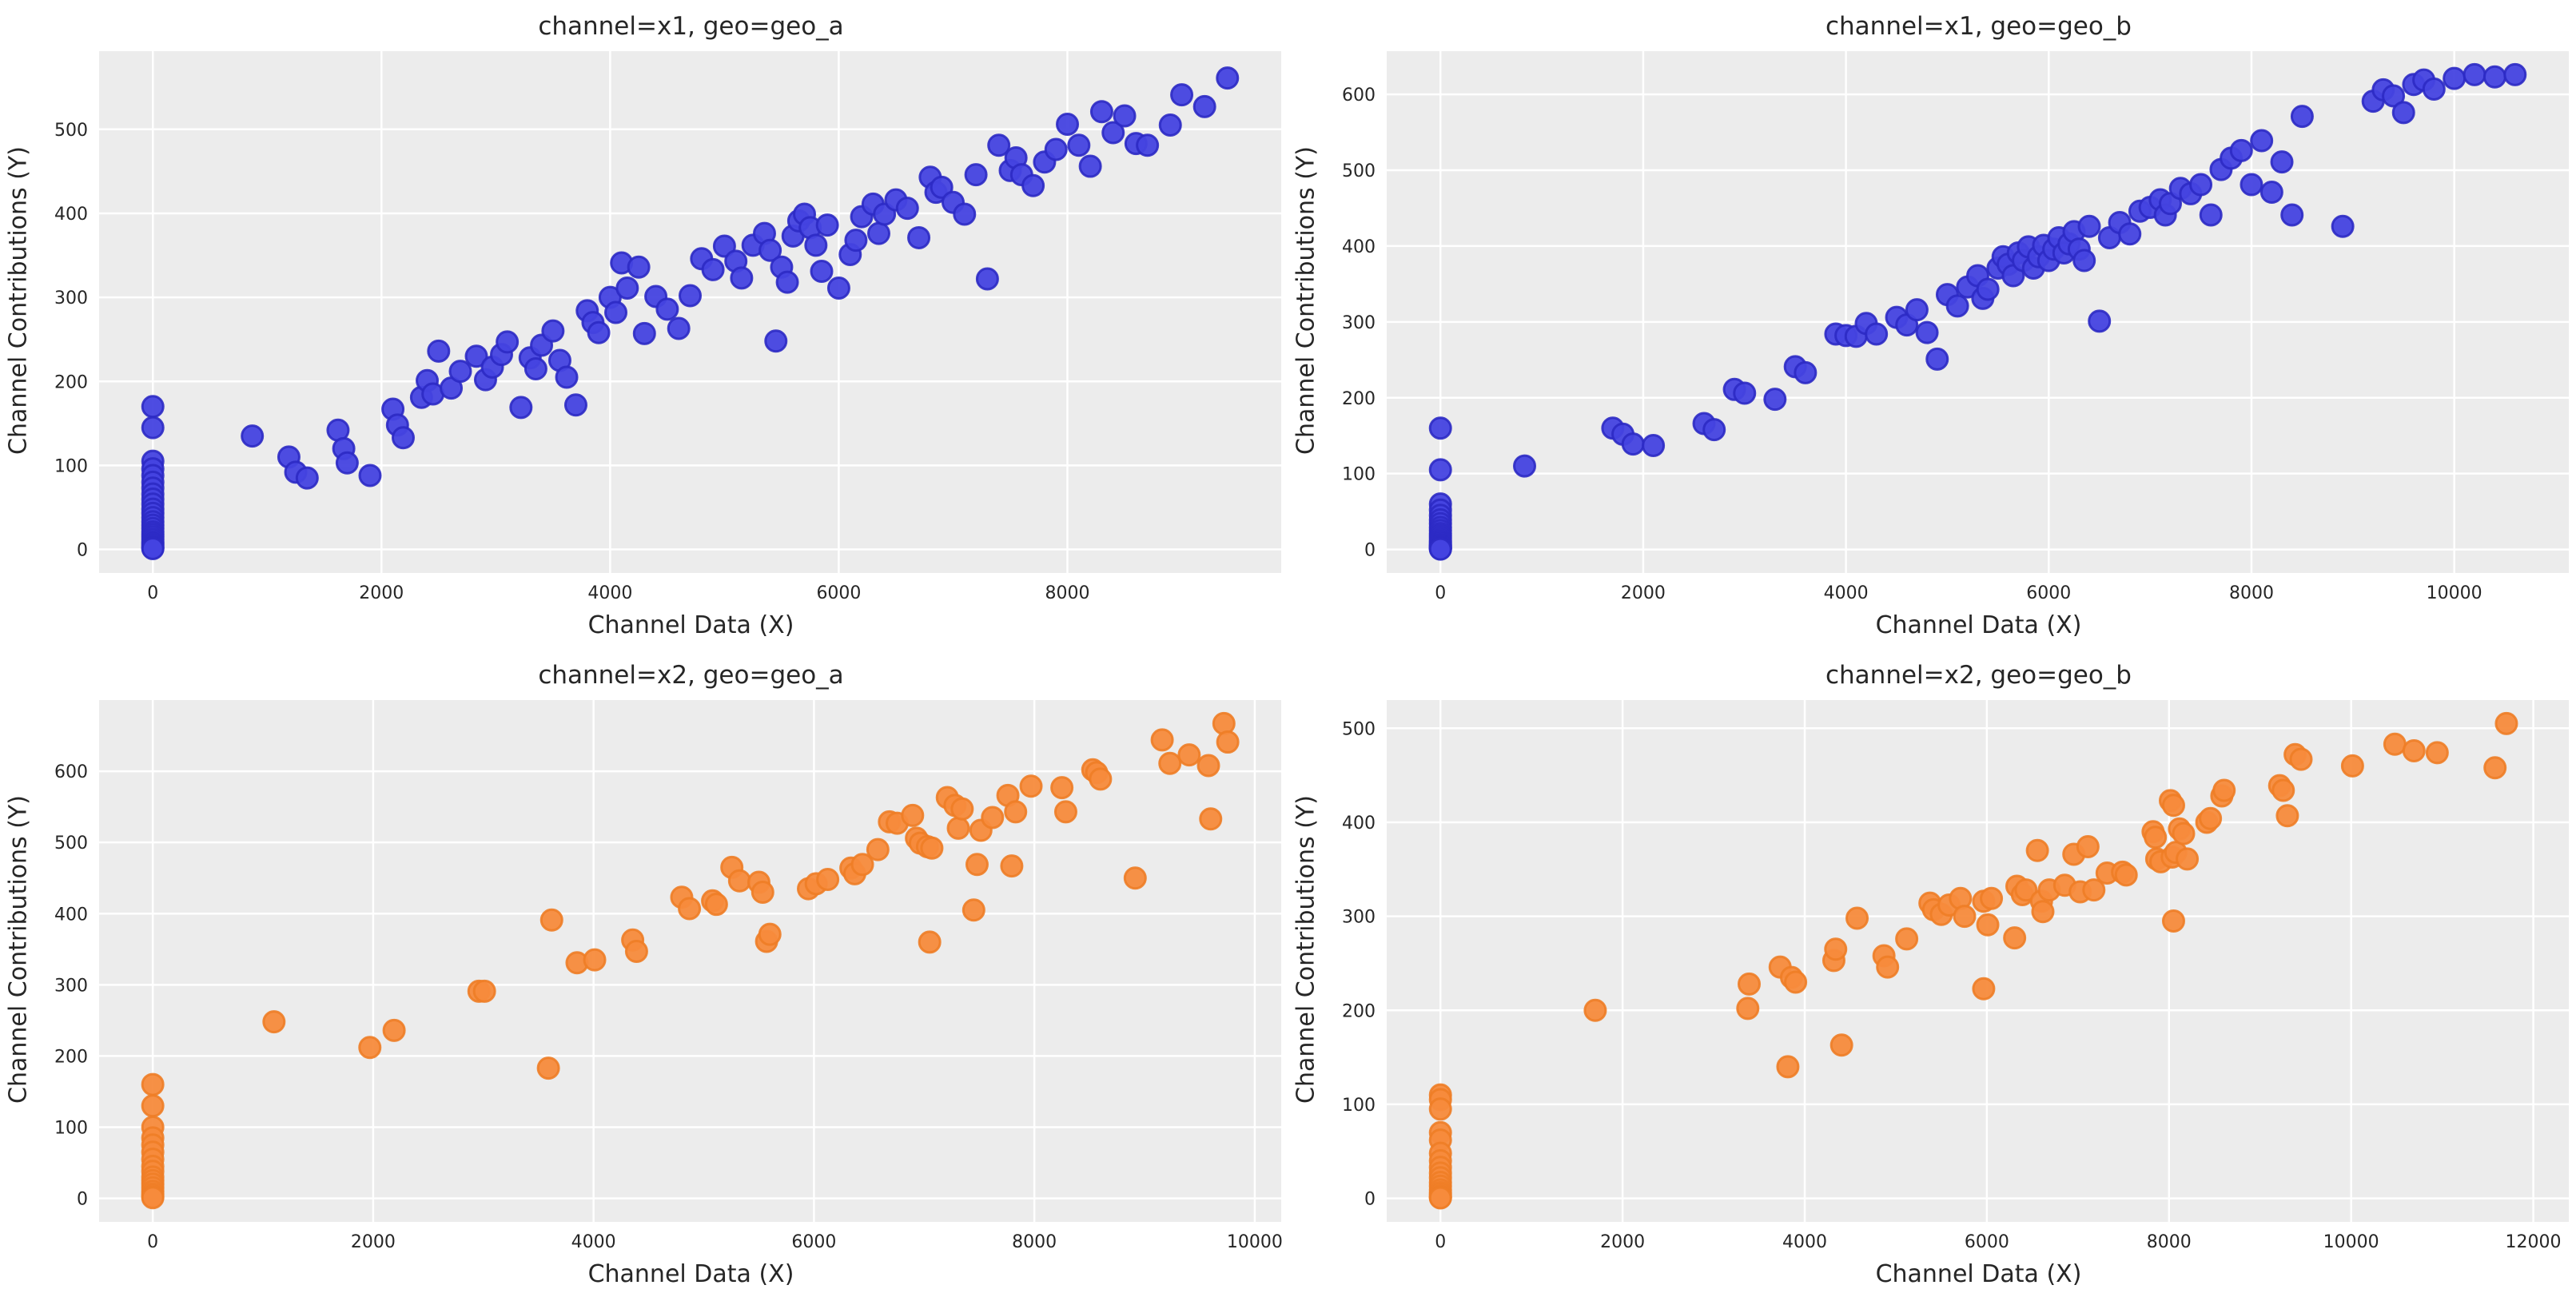  I want to click on y-tick-label: 300, so click(1359, 917).